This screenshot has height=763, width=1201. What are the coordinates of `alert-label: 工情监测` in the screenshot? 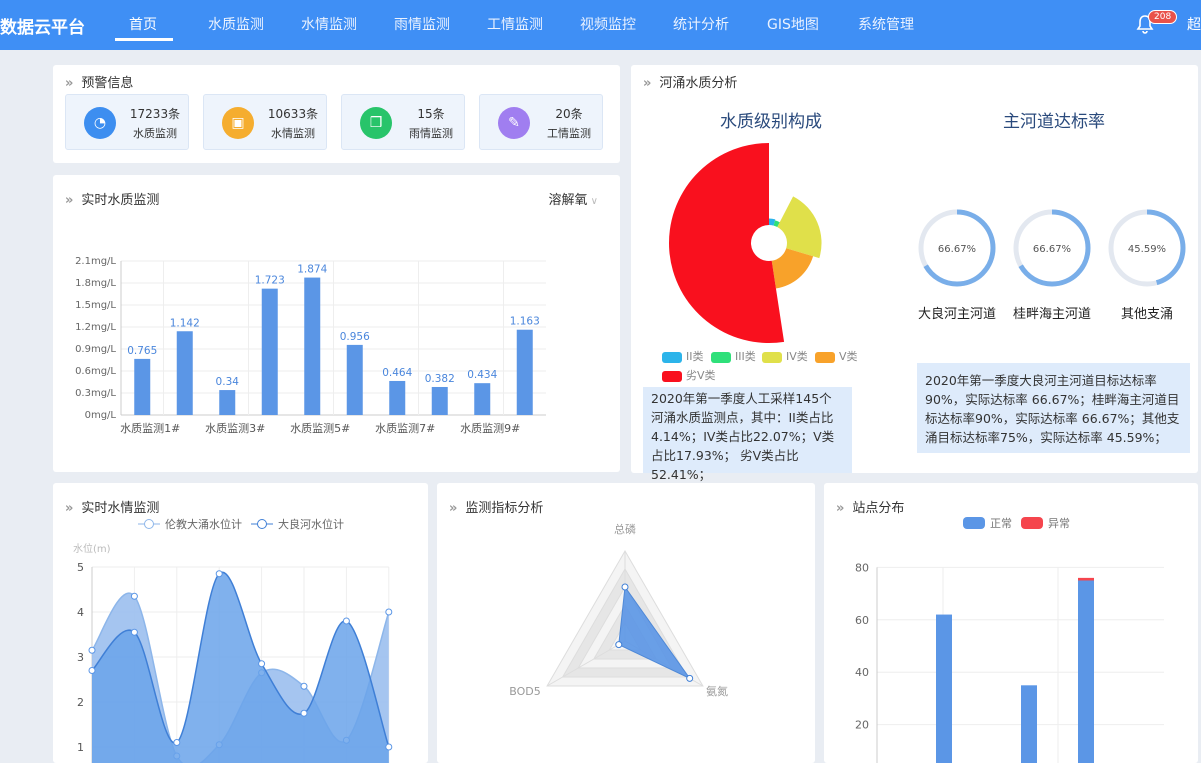 It's located at (569, 133).